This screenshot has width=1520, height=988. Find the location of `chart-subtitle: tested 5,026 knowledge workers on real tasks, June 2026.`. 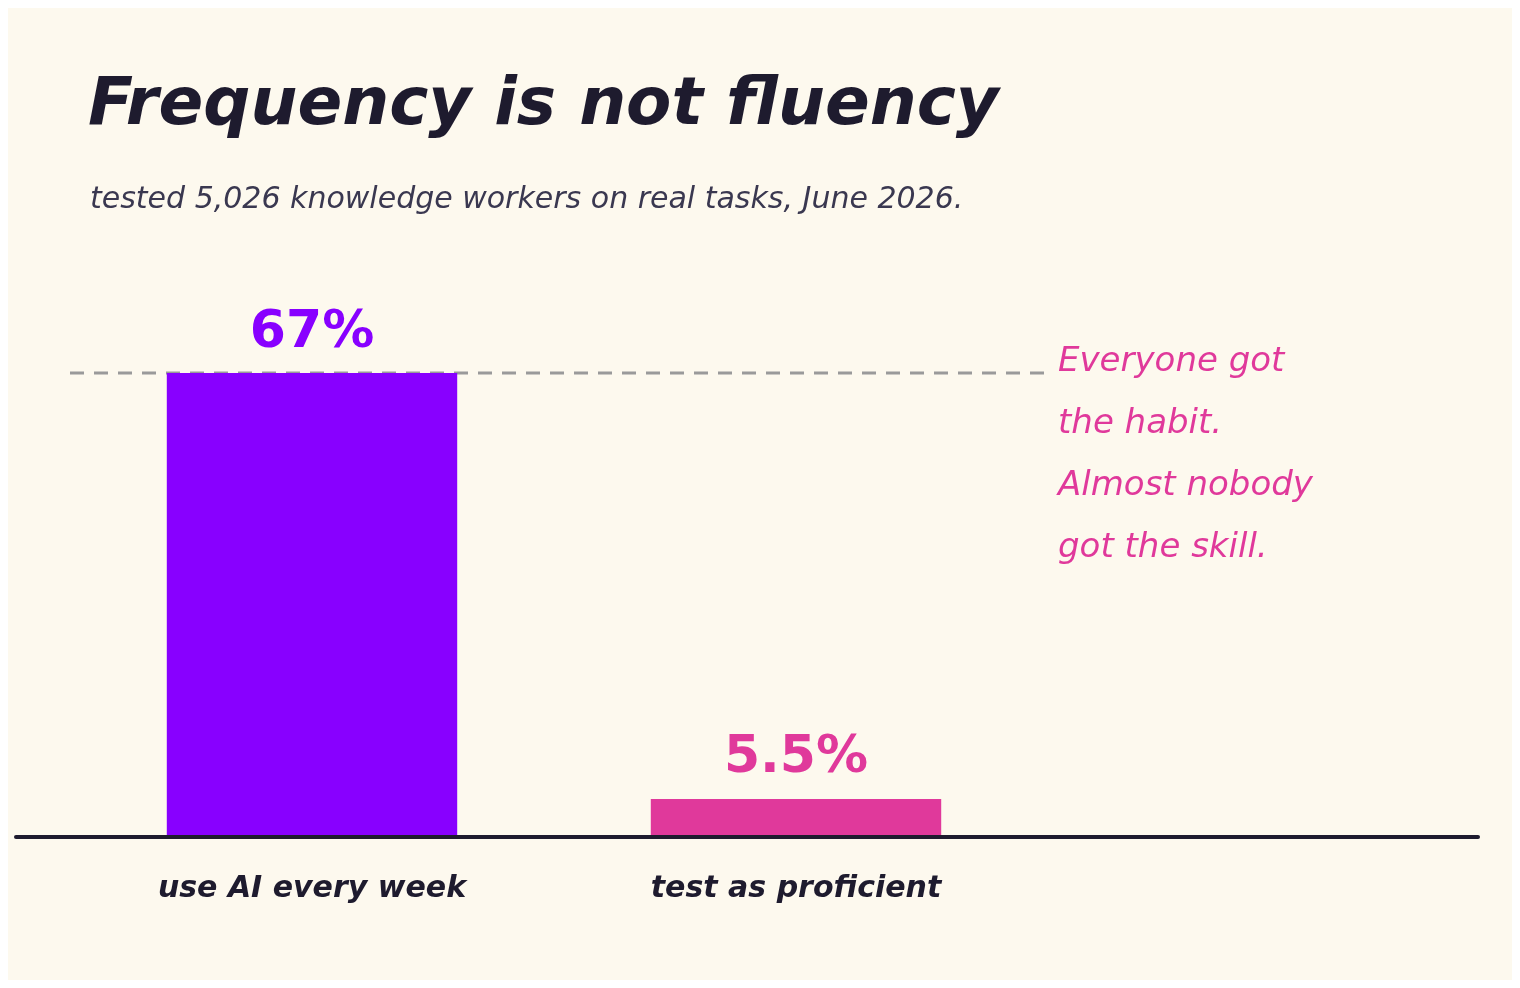

chart-subtitle: tested 5,026 knowledge workers on real tasks, June 2026. is located at coordinates (527, 197).